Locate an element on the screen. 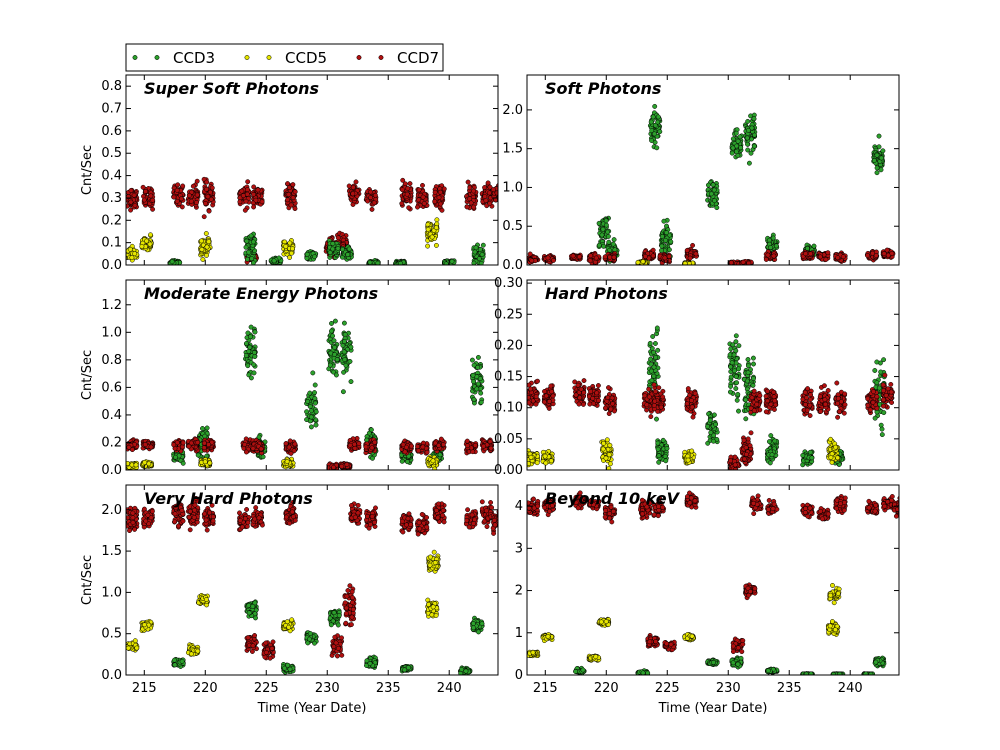 This screenshot has height=750, width=1000. plot-area is located at coordinates (312, 170).